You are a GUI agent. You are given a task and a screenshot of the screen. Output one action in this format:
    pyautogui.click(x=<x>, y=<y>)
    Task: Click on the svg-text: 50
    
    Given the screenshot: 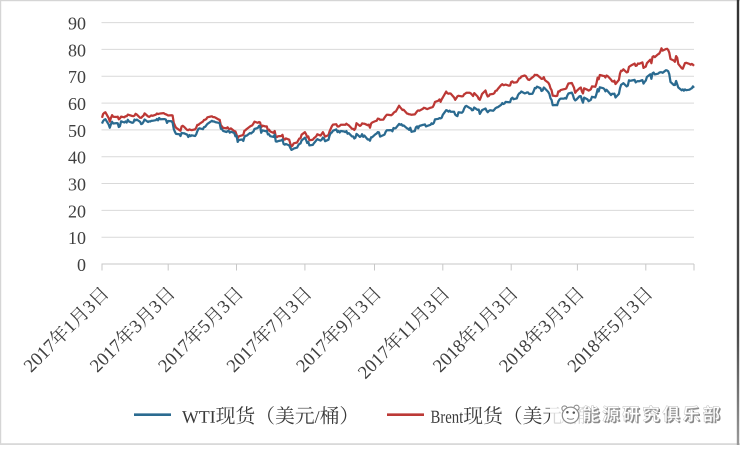 What is the action you would take?
    pyautogui.click(x=77, y=131)
    